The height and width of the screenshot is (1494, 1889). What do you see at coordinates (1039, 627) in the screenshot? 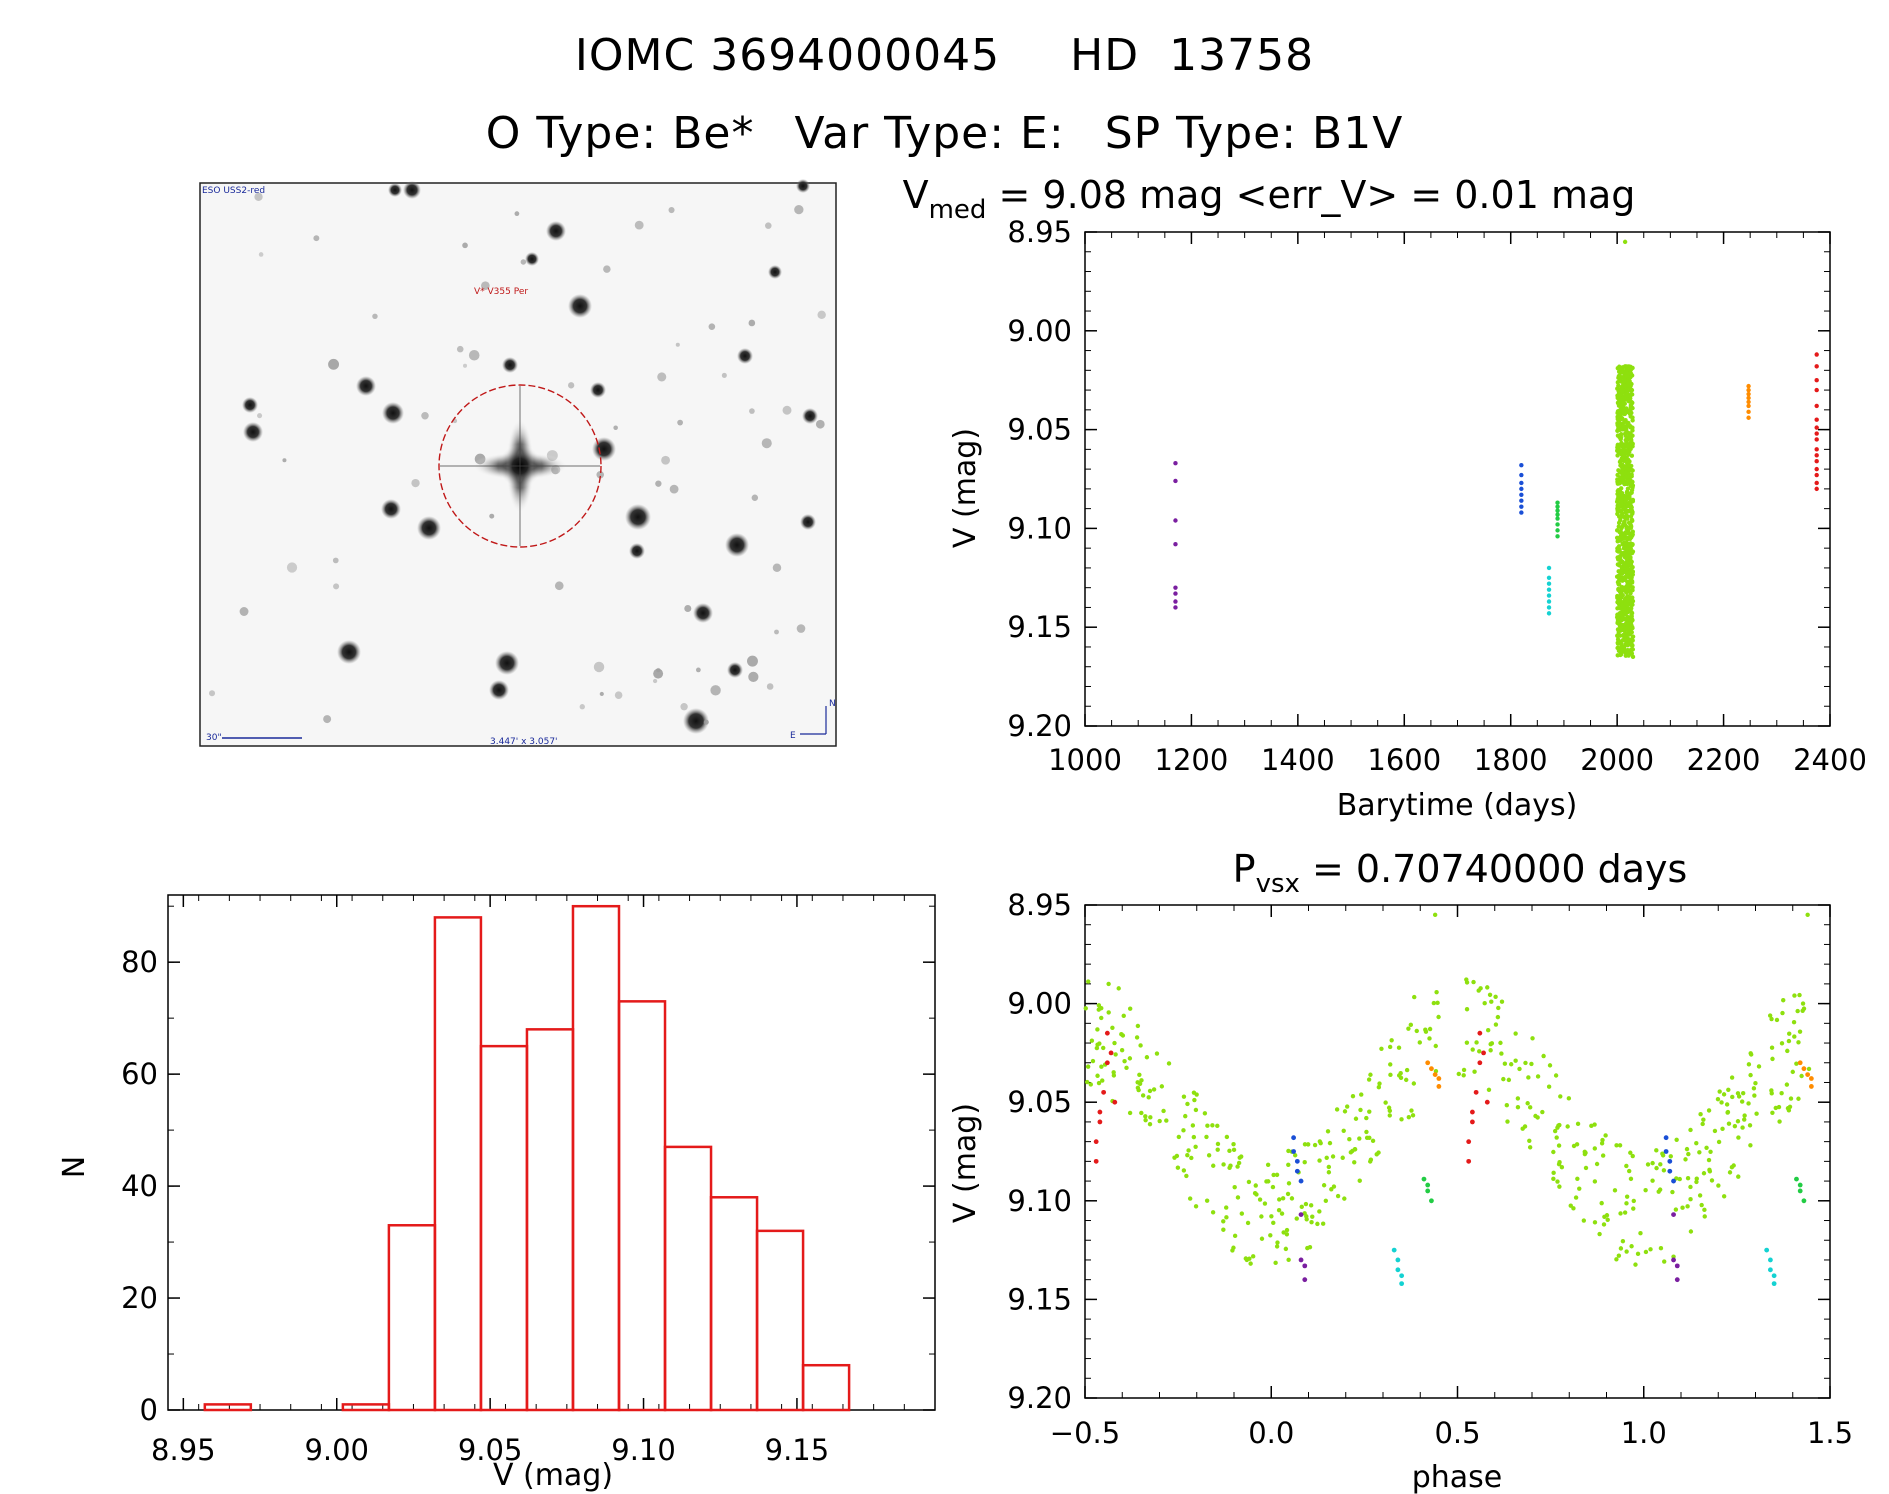
I see `y-tick-label: 9.15` at bounding box center [1039, 627].